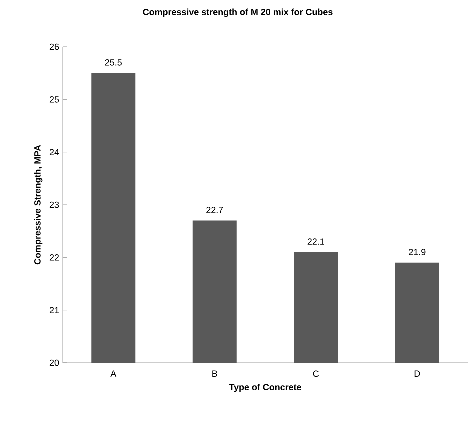 The height and width of the screenshot is (423, 469). What do you see at coordinates (55, 205) in the screenshot?
I see `y-tick-label: 23` at bounding box center [55, 205].